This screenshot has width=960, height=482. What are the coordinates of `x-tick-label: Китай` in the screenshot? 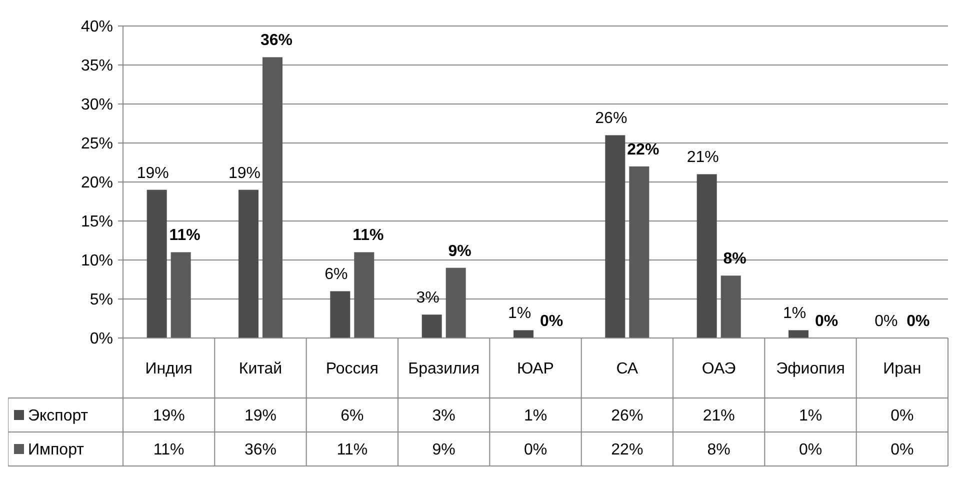 It's located at (260, 369).